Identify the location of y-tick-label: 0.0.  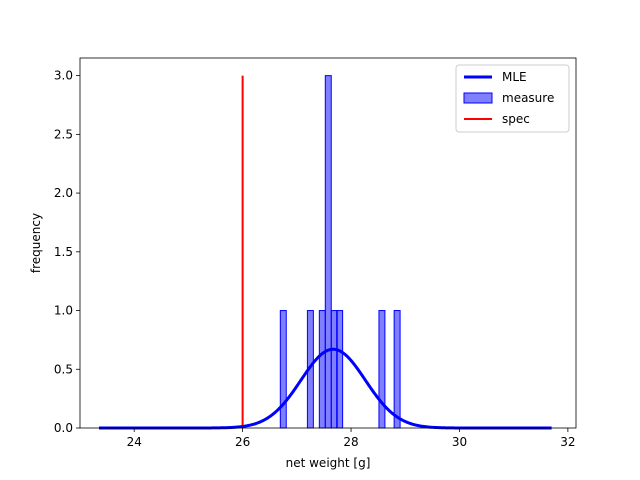
(63, 428).